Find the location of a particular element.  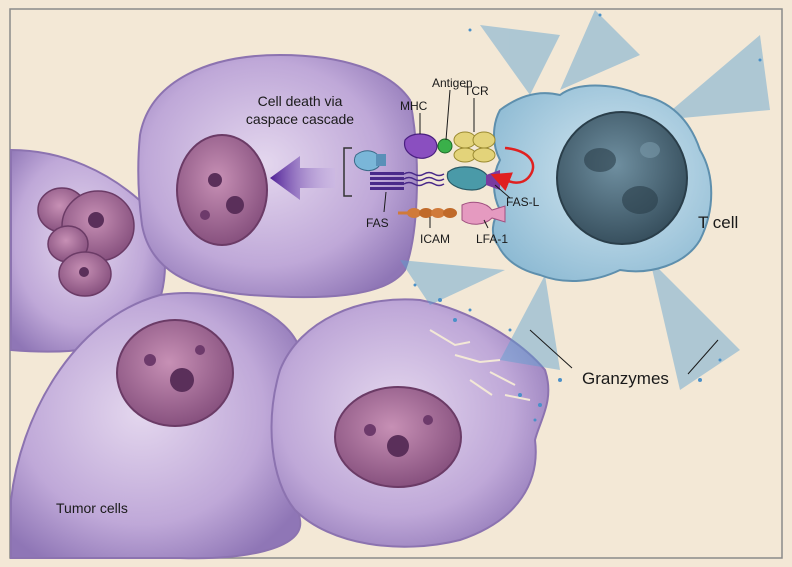

receptor-cluster is located at coordinates (439, 178).